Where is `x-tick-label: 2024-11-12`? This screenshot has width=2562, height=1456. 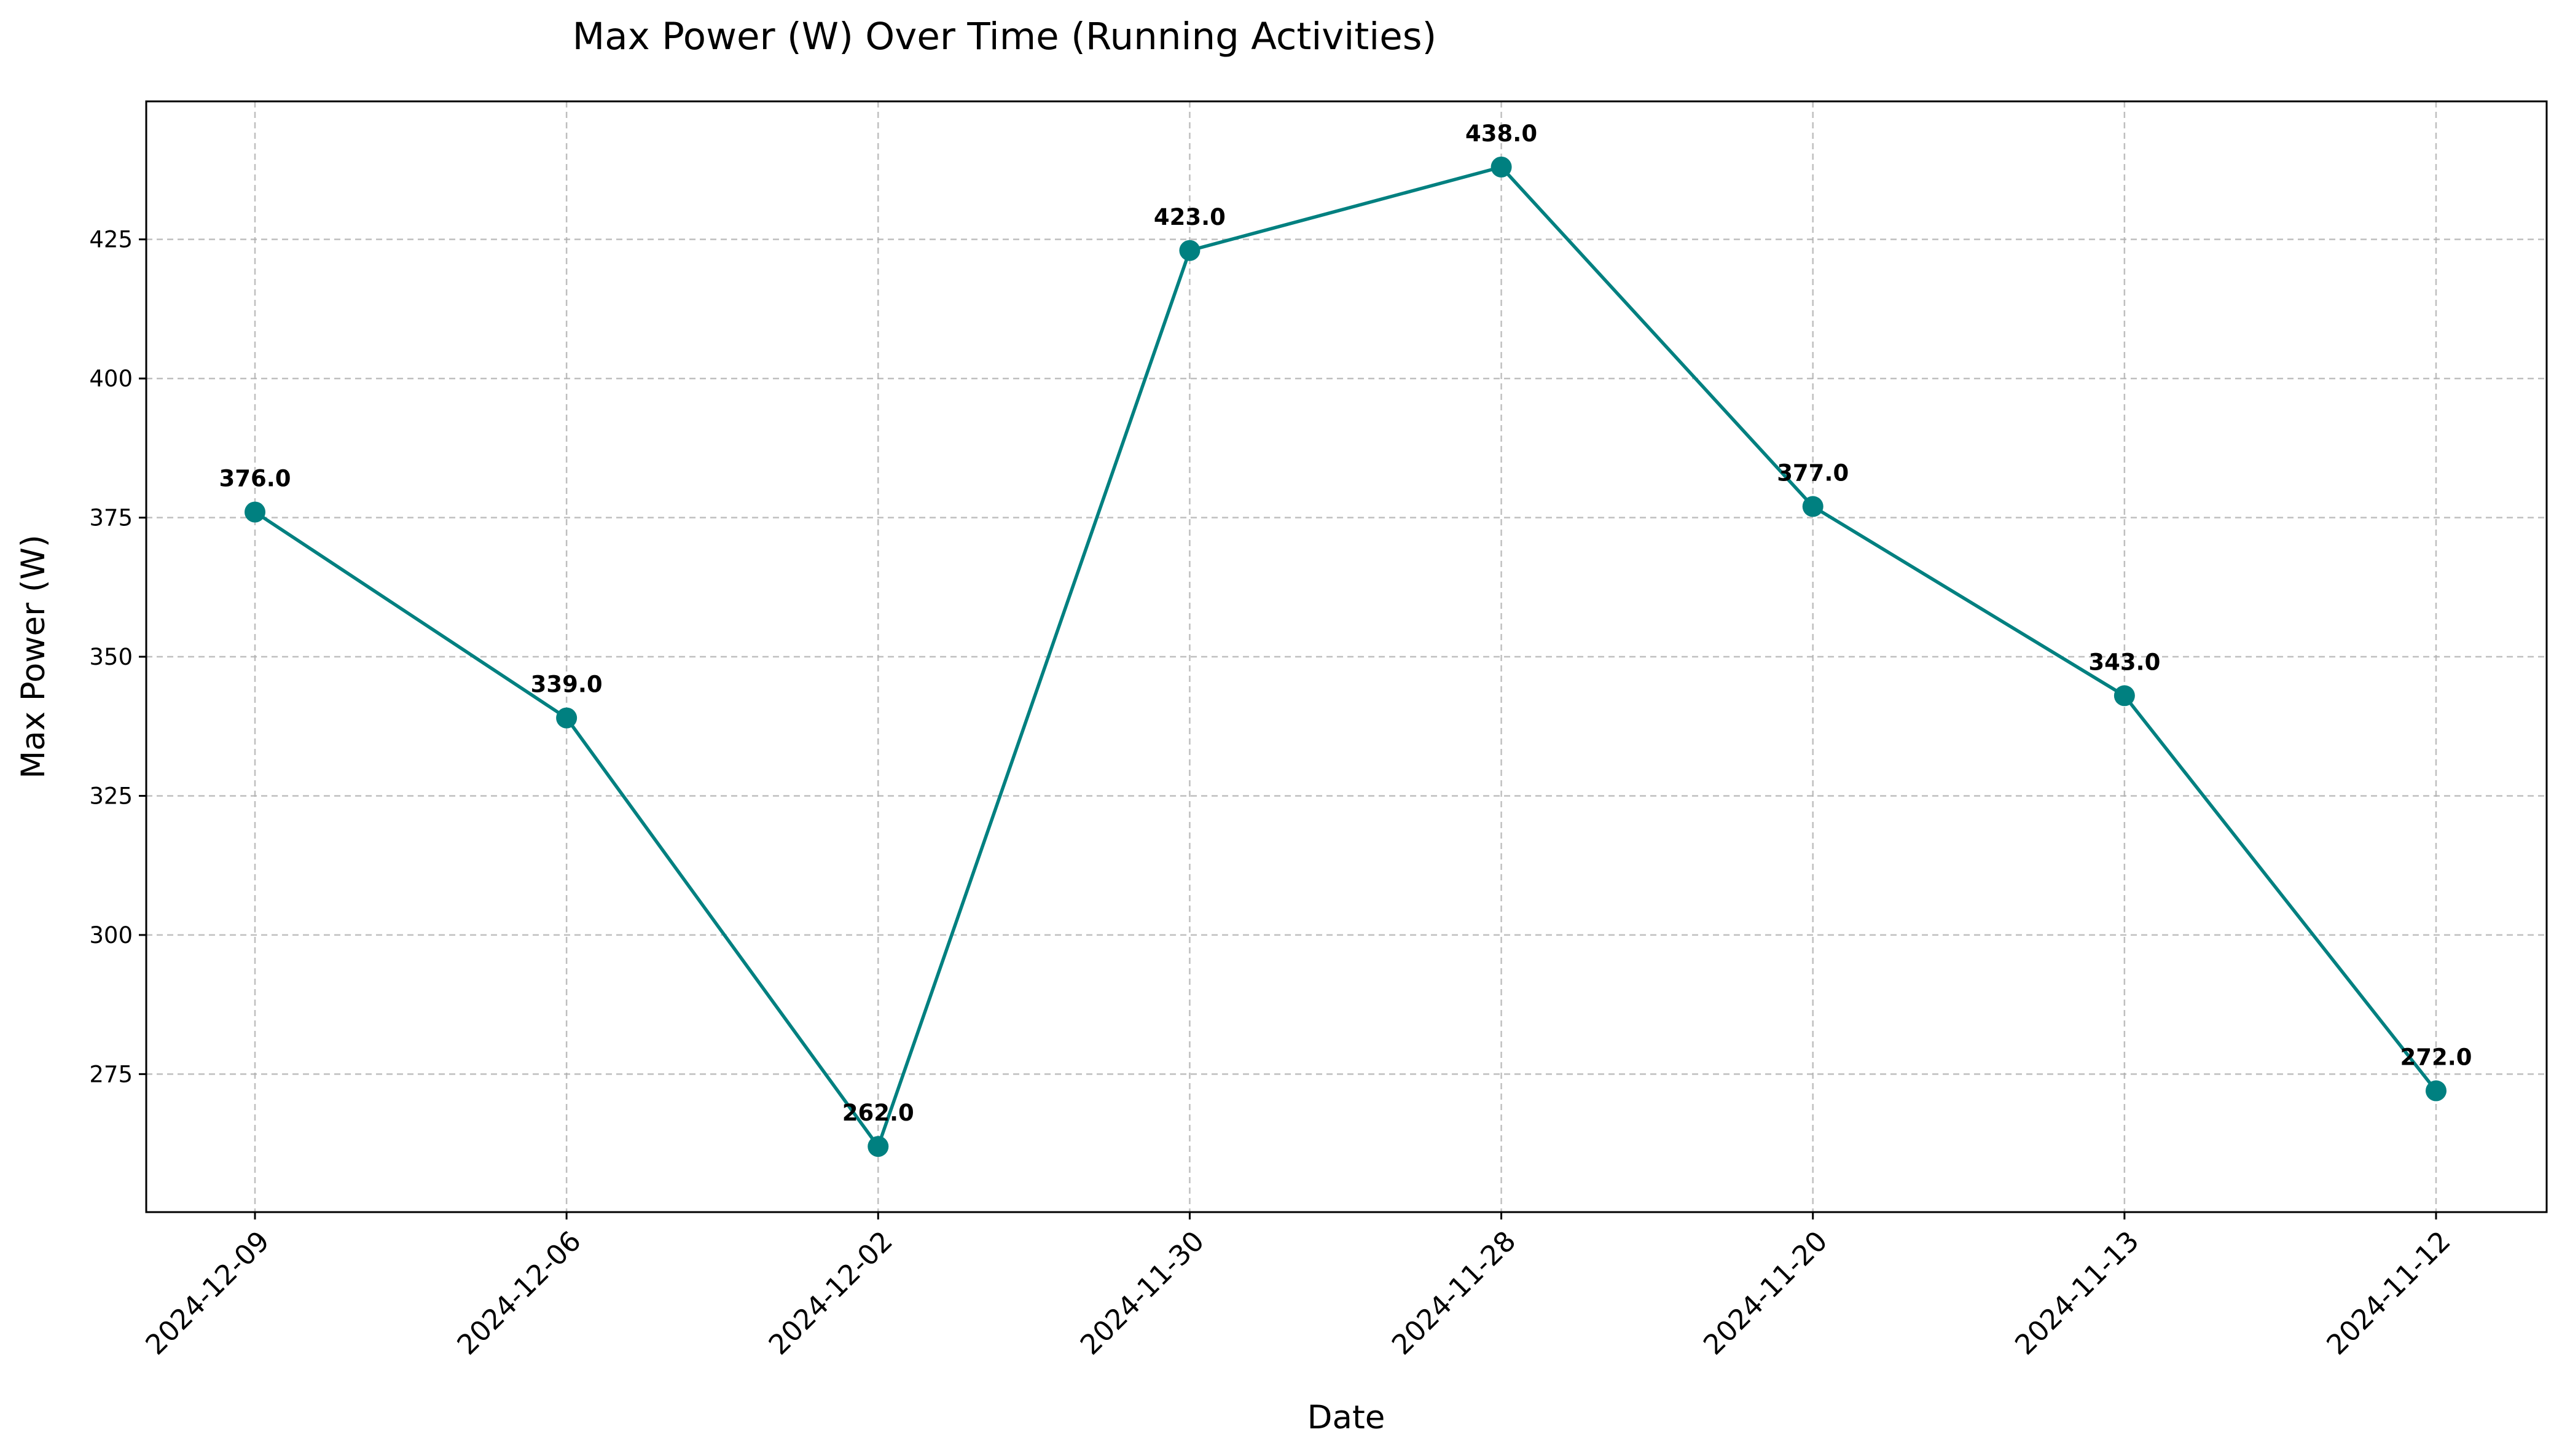 x-tick-label: 2024-11-12 is located at coordinates (2388, 1292).